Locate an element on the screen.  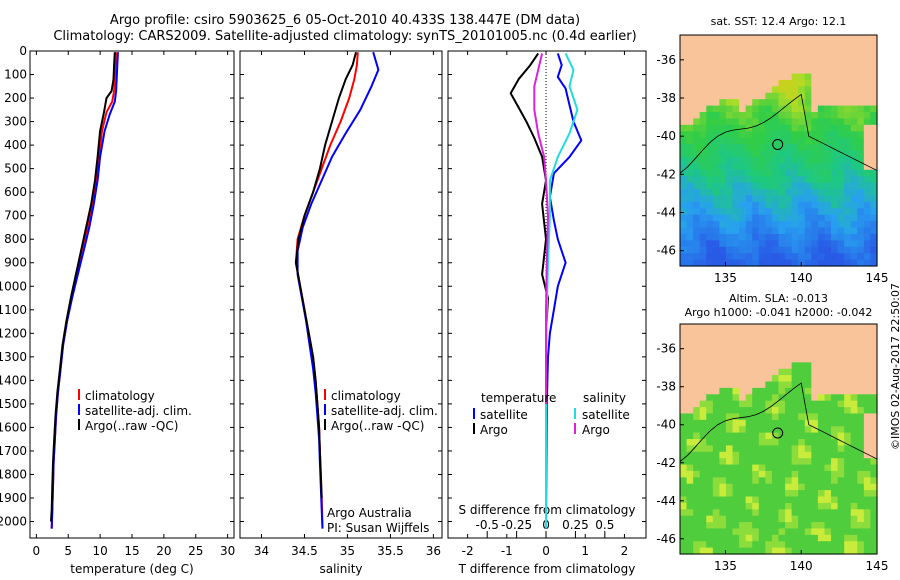
legend-salinity-heading: salinity is located at coordinates (604, 398).